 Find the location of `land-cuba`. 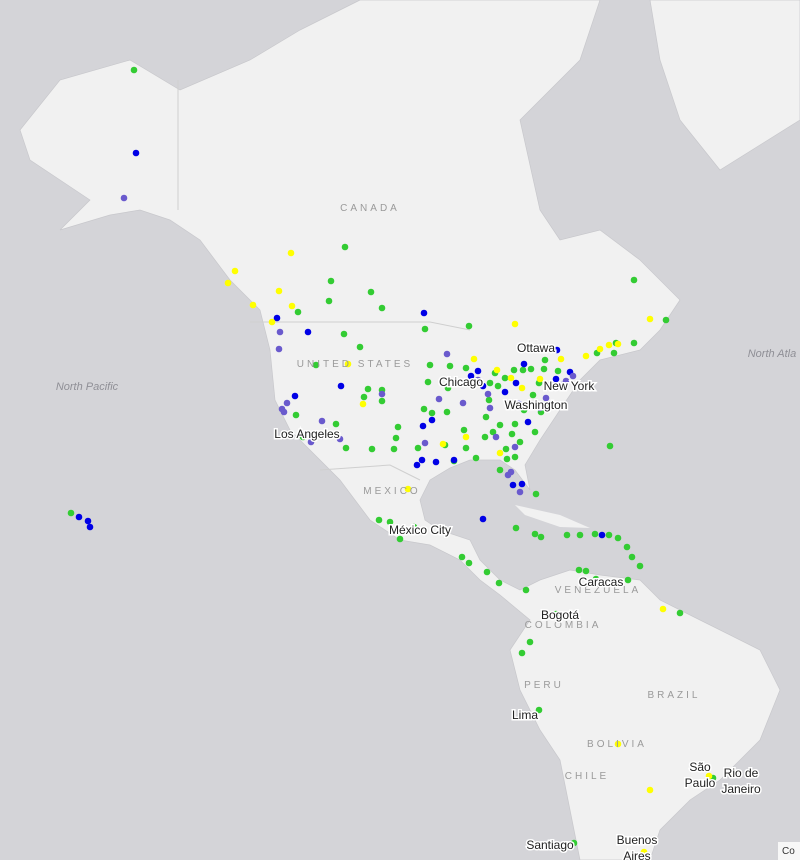

land-cuba is located at coordinates (552, 516).